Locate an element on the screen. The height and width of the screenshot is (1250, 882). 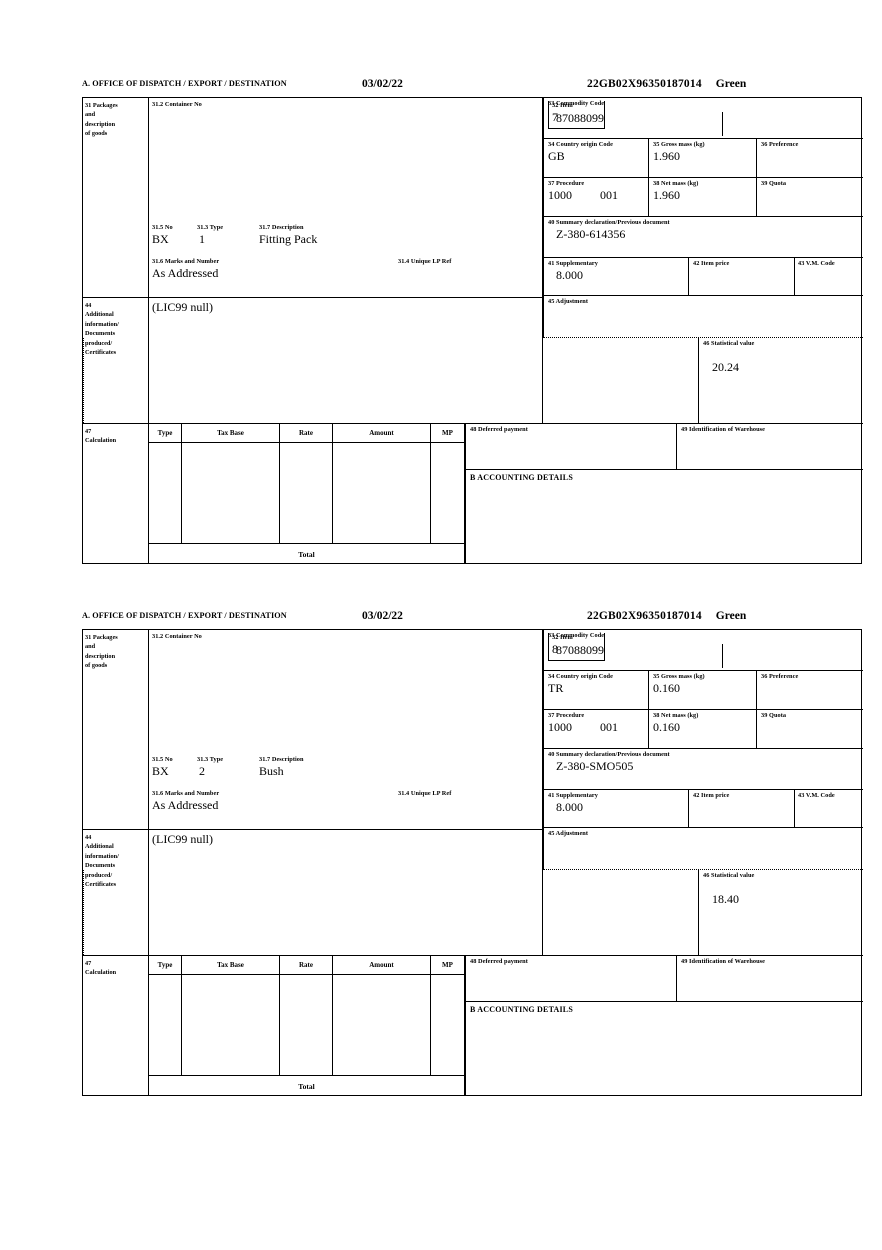
box-46-label: 46 Statistical value is located at coordinates (729, 875).